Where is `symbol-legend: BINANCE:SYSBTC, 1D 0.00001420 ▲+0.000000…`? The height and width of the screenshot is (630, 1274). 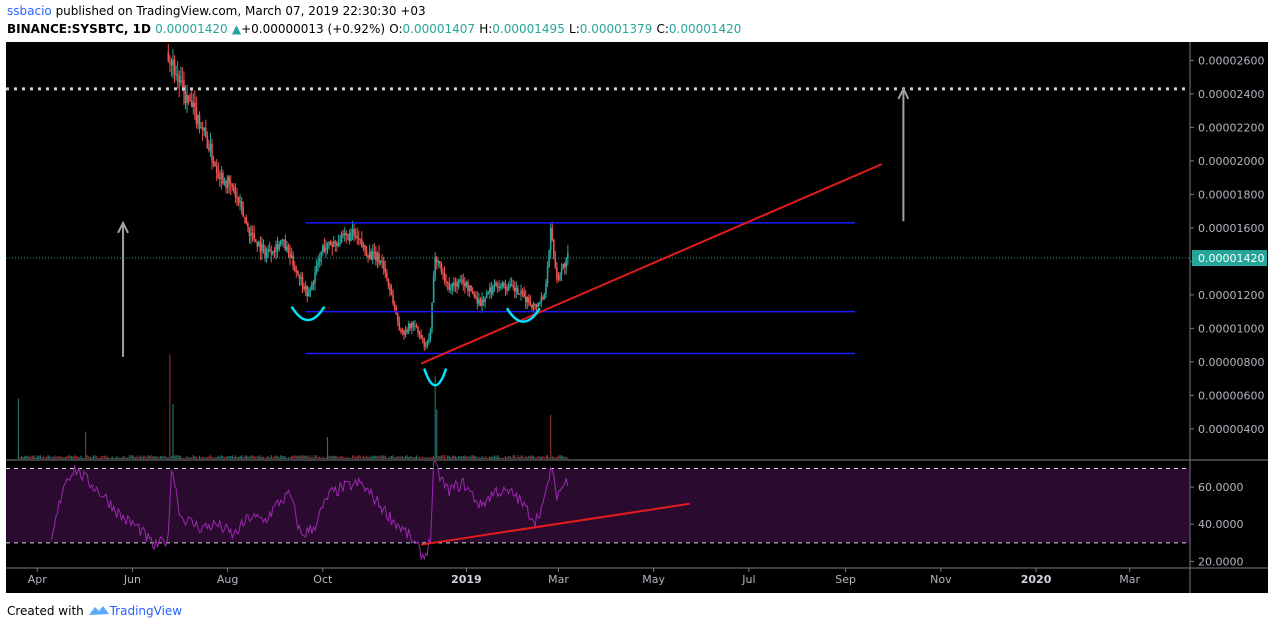 symbol-legend: BINANCE:SYSBTC, 1D 0.00001420 ▲+0.000000… is located at coordinates (374, 29).